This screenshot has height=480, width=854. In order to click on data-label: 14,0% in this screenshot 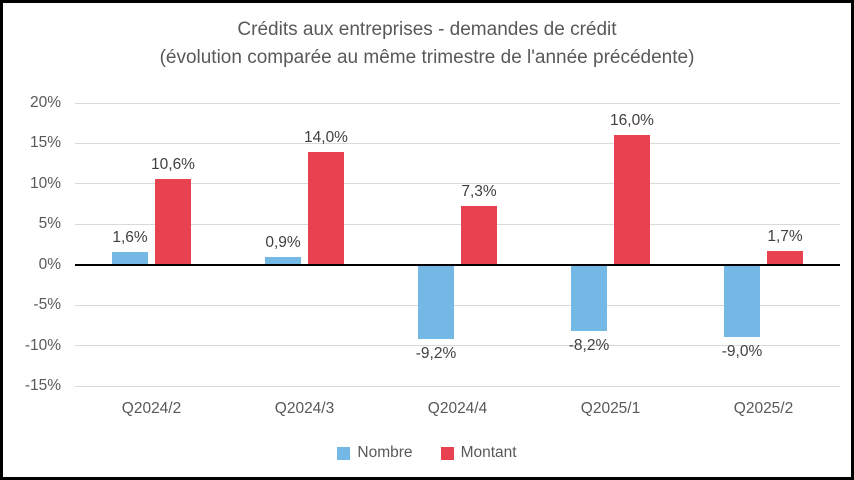, I will do `click(326, 137)`.